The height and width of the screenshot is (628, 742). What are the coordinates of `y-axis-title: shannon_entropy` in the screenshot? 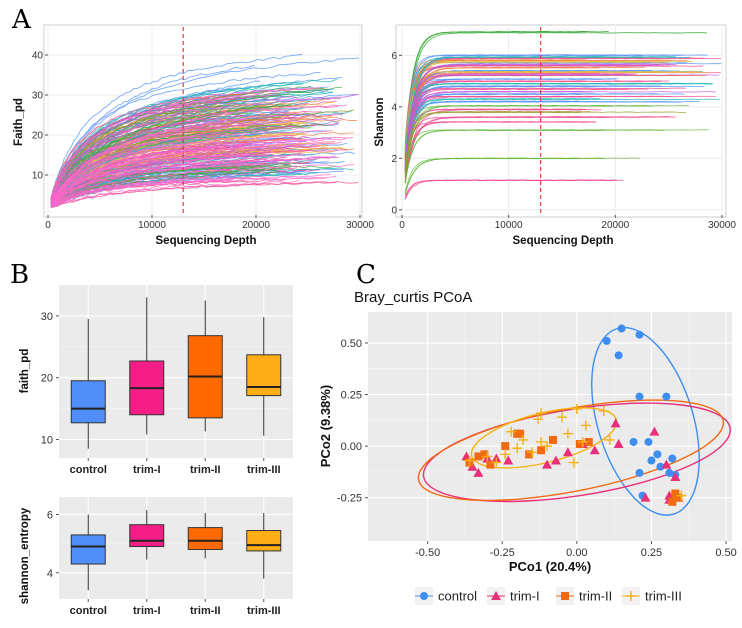 It's located at (25, 555).